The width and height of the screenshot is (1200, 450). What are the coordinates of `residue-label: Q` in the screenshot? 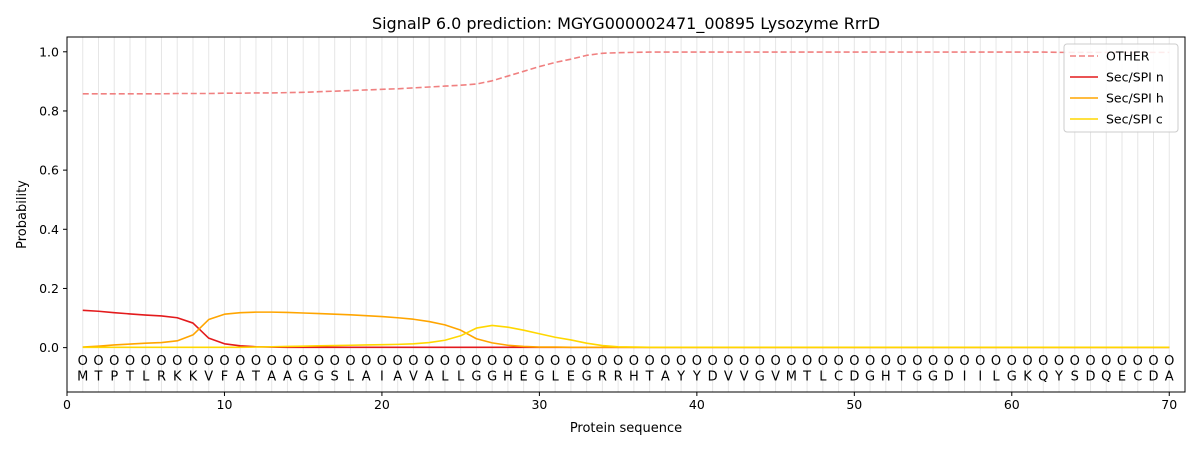 It's located at (1106, 377).